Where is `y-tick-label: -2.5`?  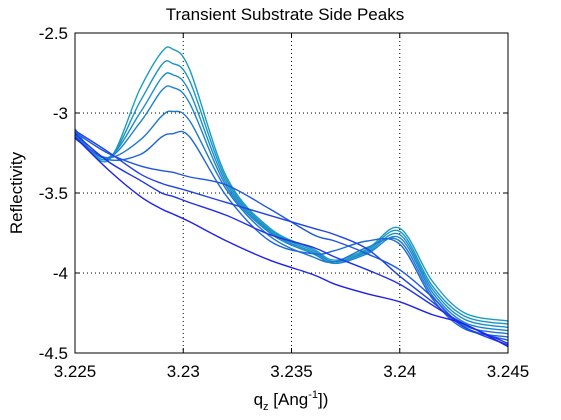 y-tick-label: -2.5 is located at coordinates (53, 33).